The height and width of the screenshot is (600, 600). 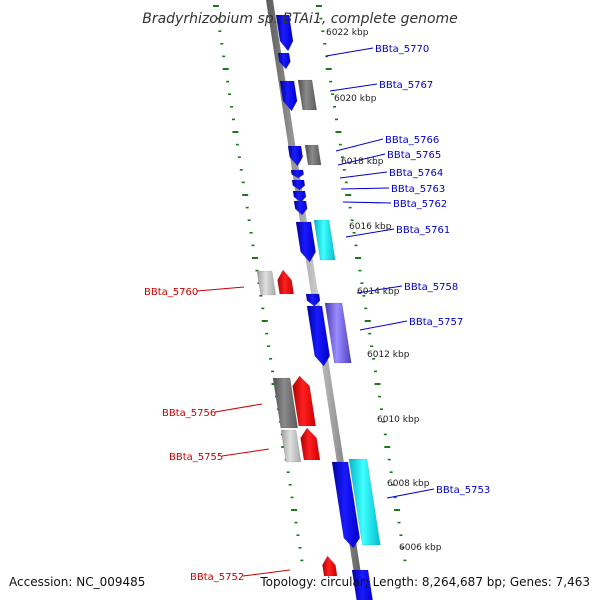 I want to click on gene-label-bbta-5753: BBta_5753, so click(x=463, y=490).